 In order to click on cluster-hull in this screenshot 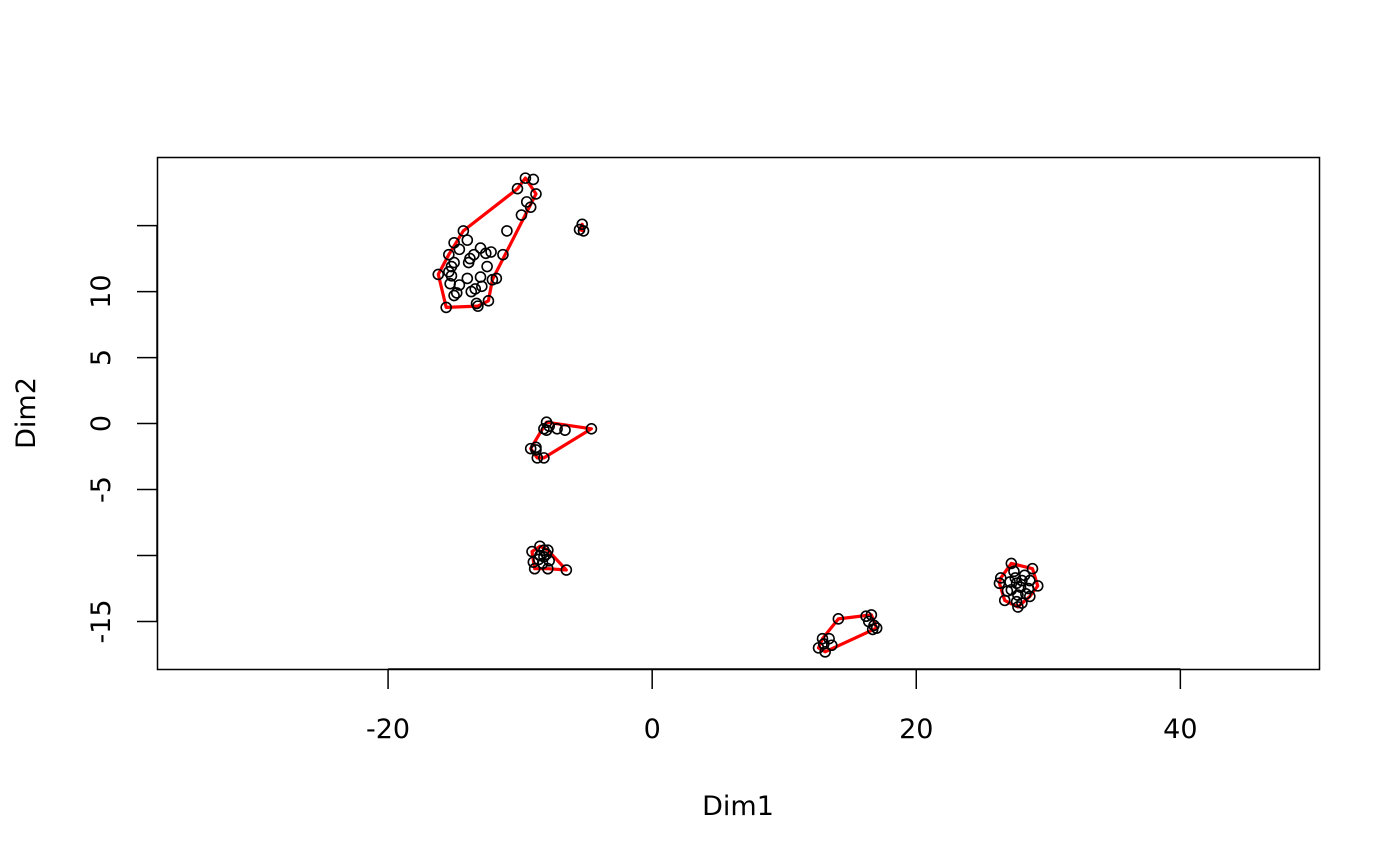, I will do `click(847, 633)`.